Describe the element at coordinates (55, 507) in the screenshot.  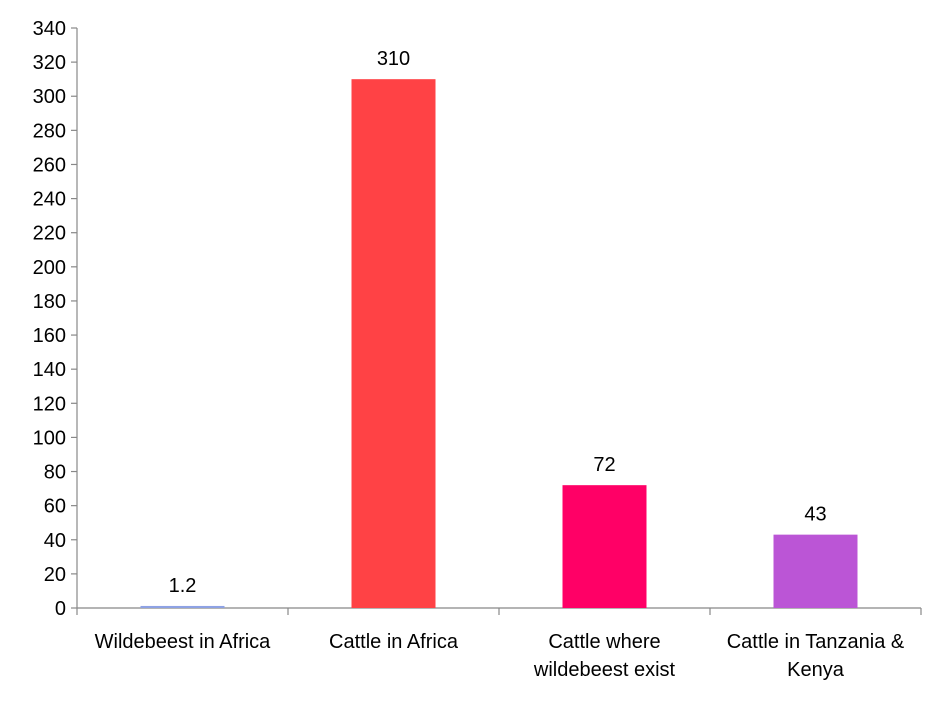
I see `y-tick-label: 60` at that location.